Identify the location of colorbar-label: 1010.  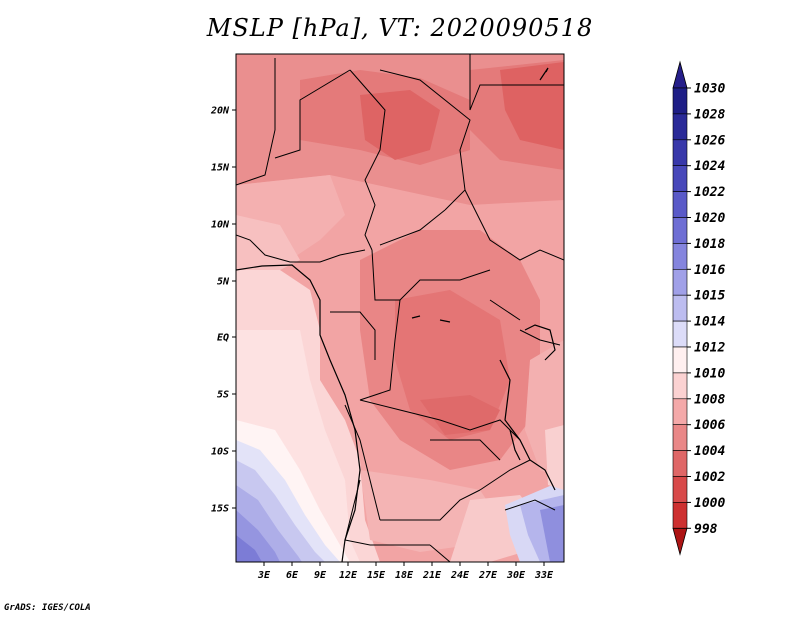
(709, 373).